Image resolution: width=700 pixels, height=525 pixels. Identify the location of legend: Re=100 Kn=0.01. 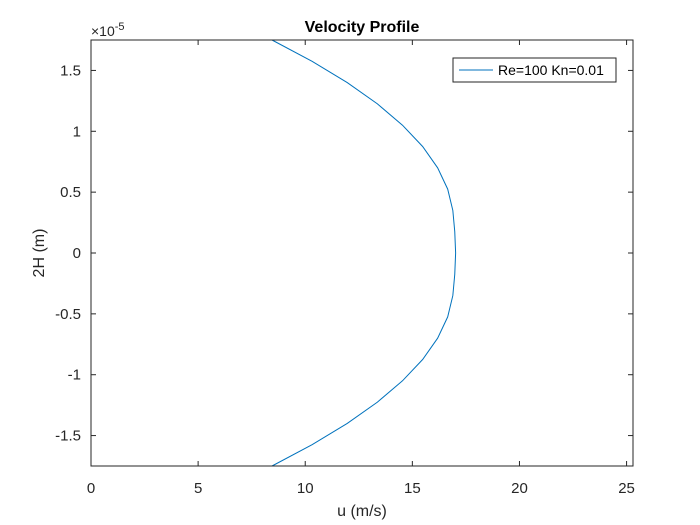
(534, 70).